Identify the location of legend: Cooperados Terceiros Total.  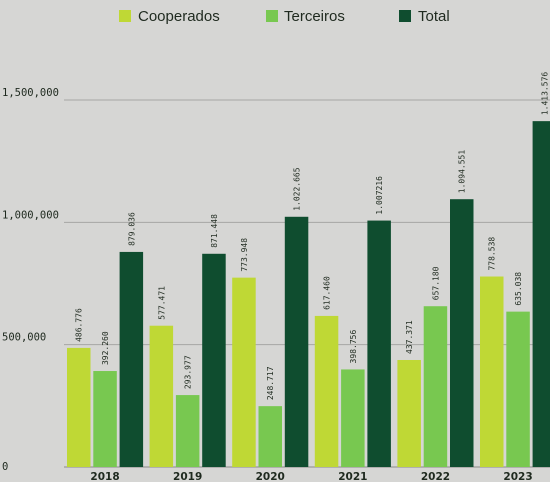
(284, 16).